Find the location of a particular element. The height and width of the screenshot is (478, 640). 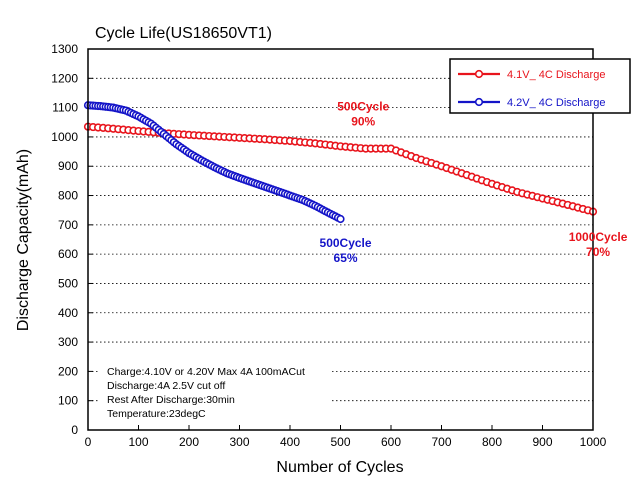

y-tick-label: 1200 is located at coordinates (64, 78).